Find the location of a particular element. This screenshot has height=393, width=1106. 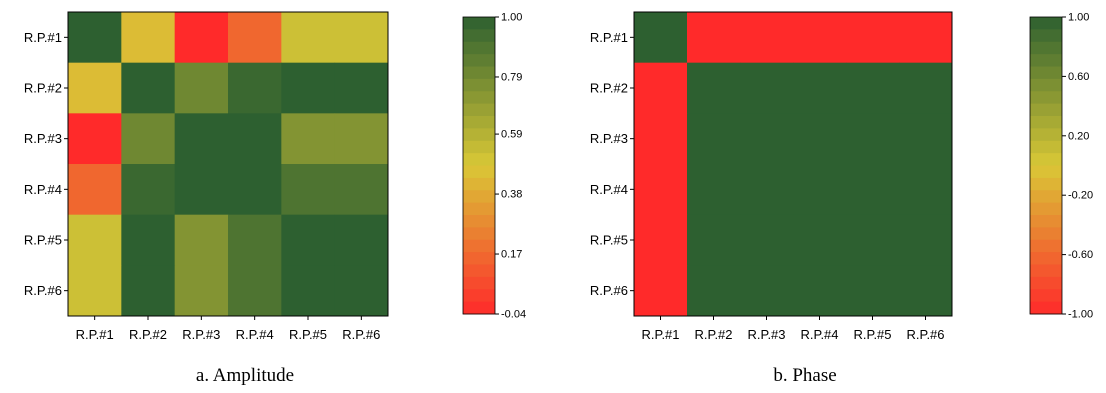

colorbar-tick-label: -0.60 is located at coordinates (1080, 255).